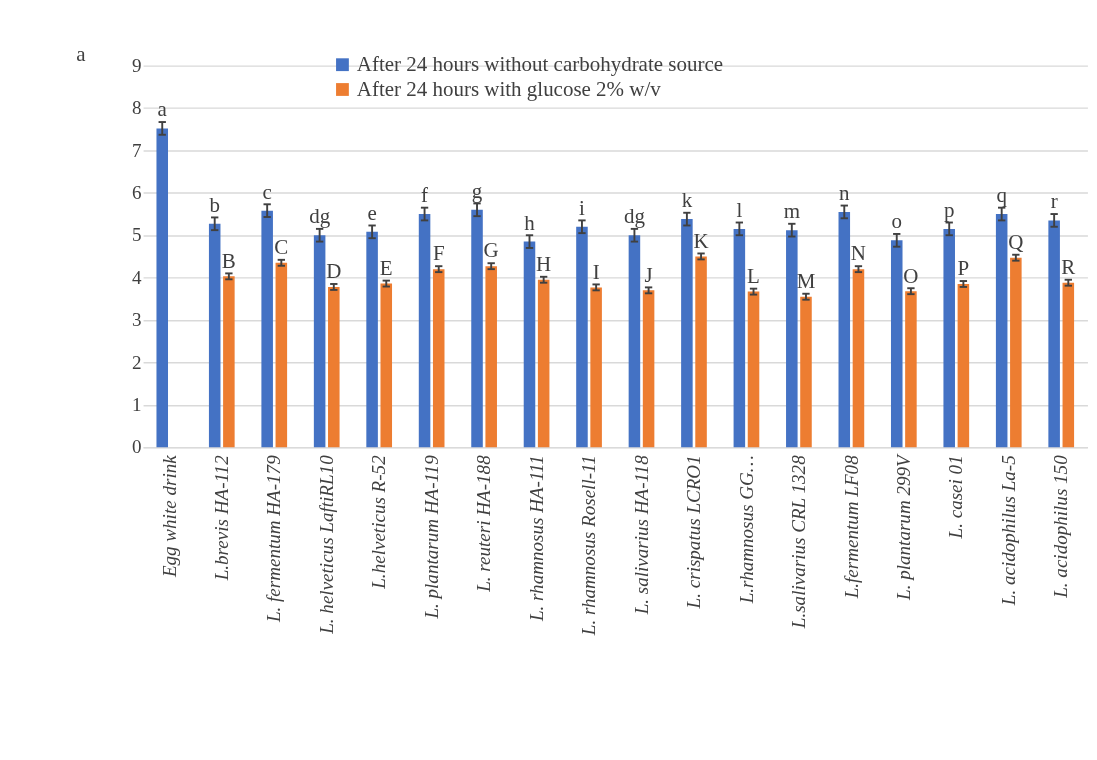  I want to click on annotation: h, so click(530, 222).